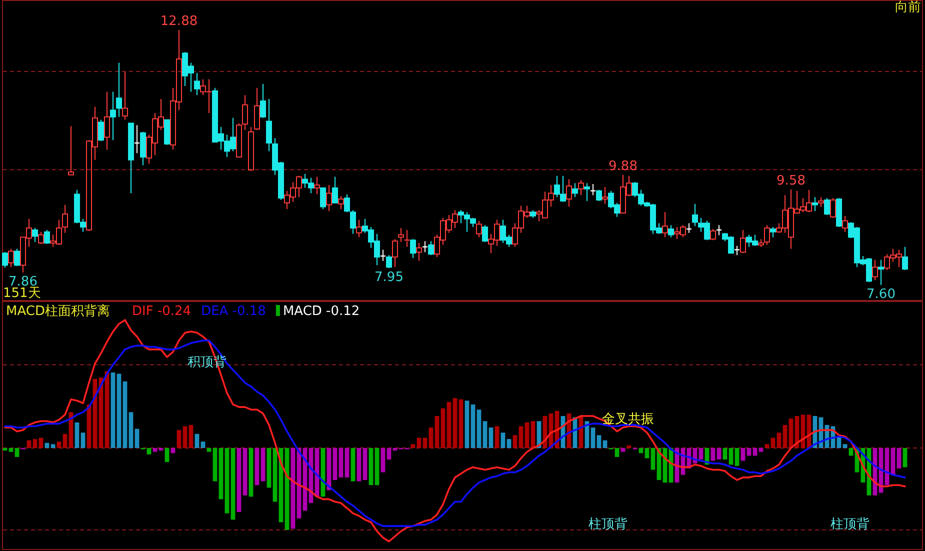  I want to click on annotation: 7.60, so click(881, 294).